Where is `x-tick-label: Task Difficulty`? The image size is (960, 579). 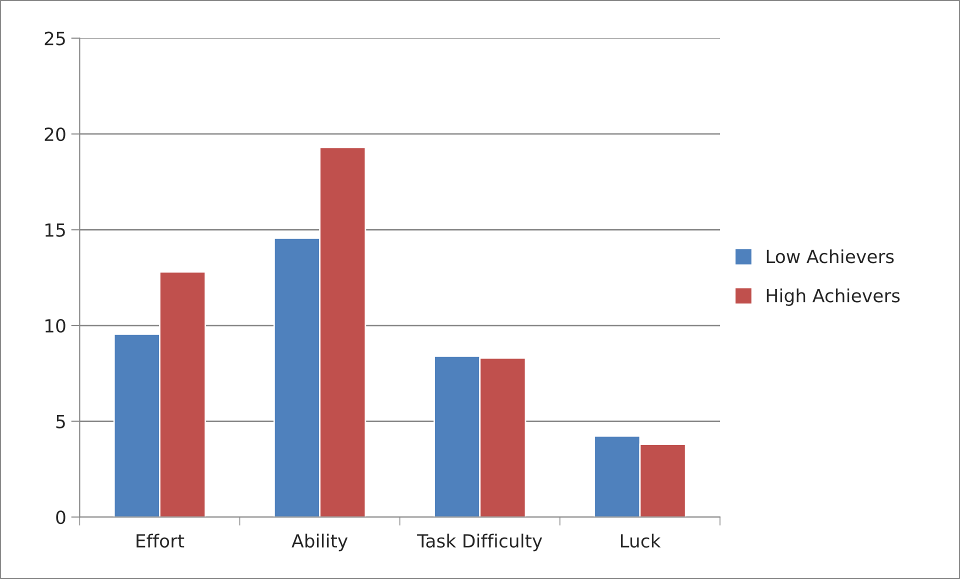 x-tick-label: Task Difficulty is located at coordinates (479, 543).